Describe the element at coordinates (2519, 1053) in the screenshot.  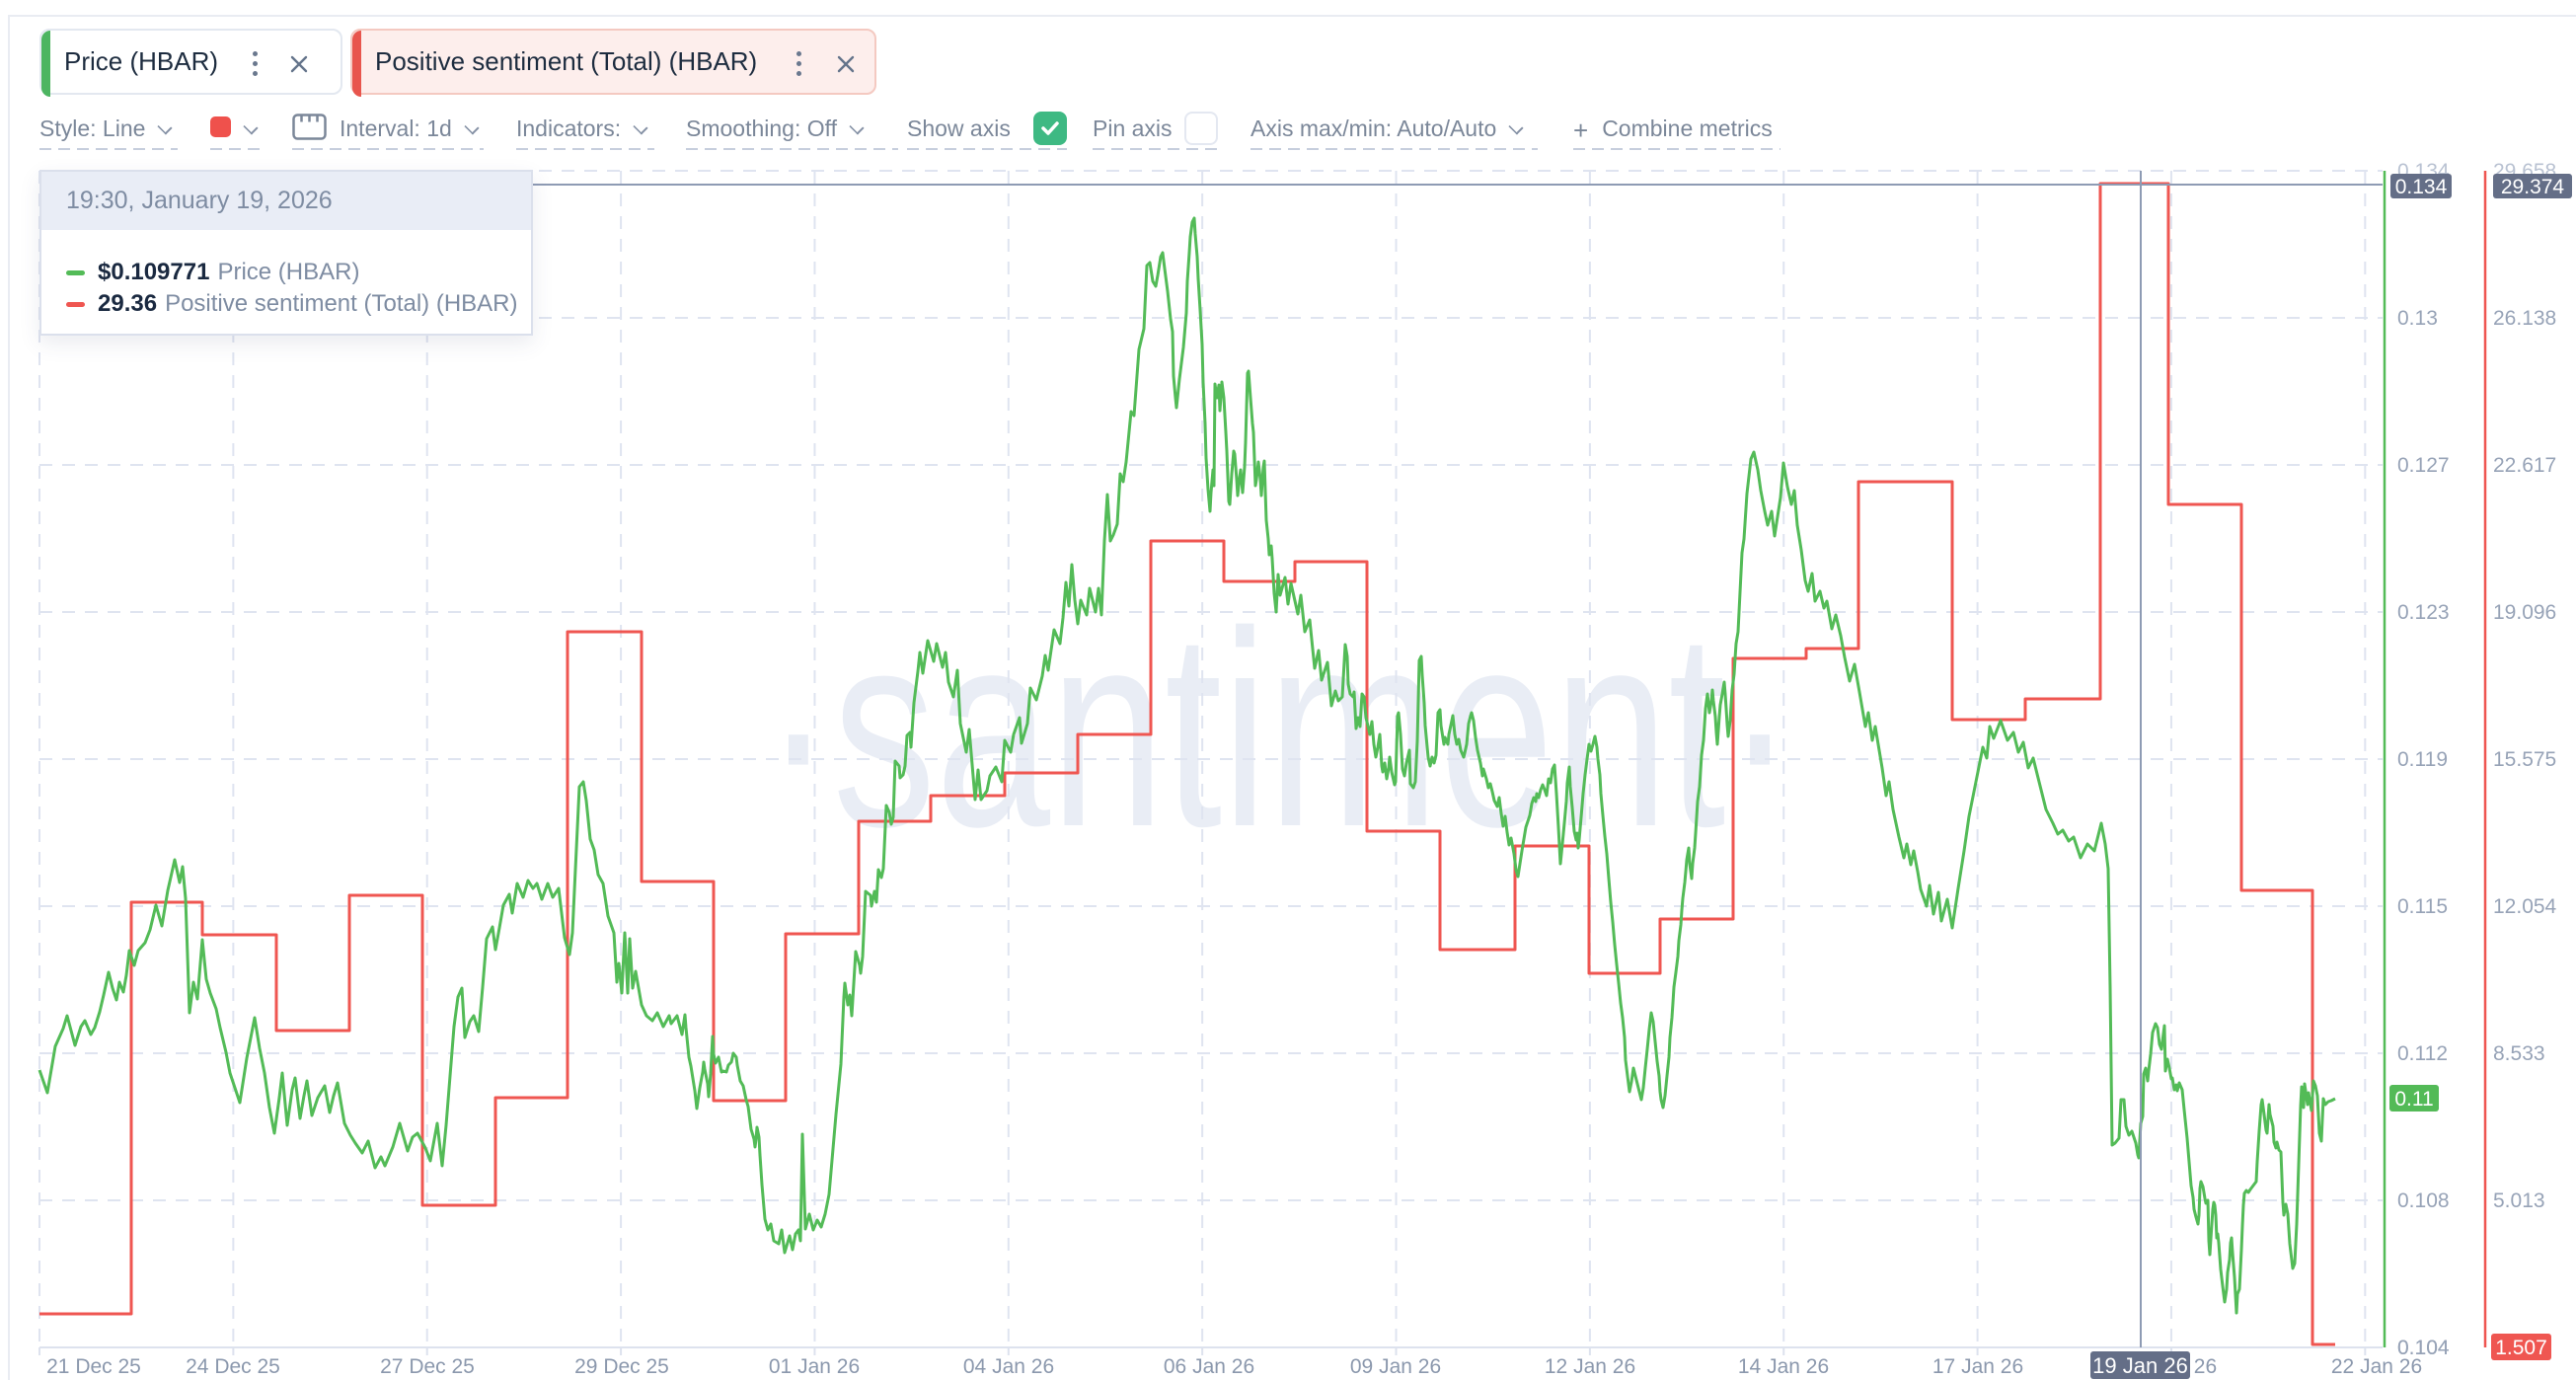
I see `svg-text: 8.533` at that location.